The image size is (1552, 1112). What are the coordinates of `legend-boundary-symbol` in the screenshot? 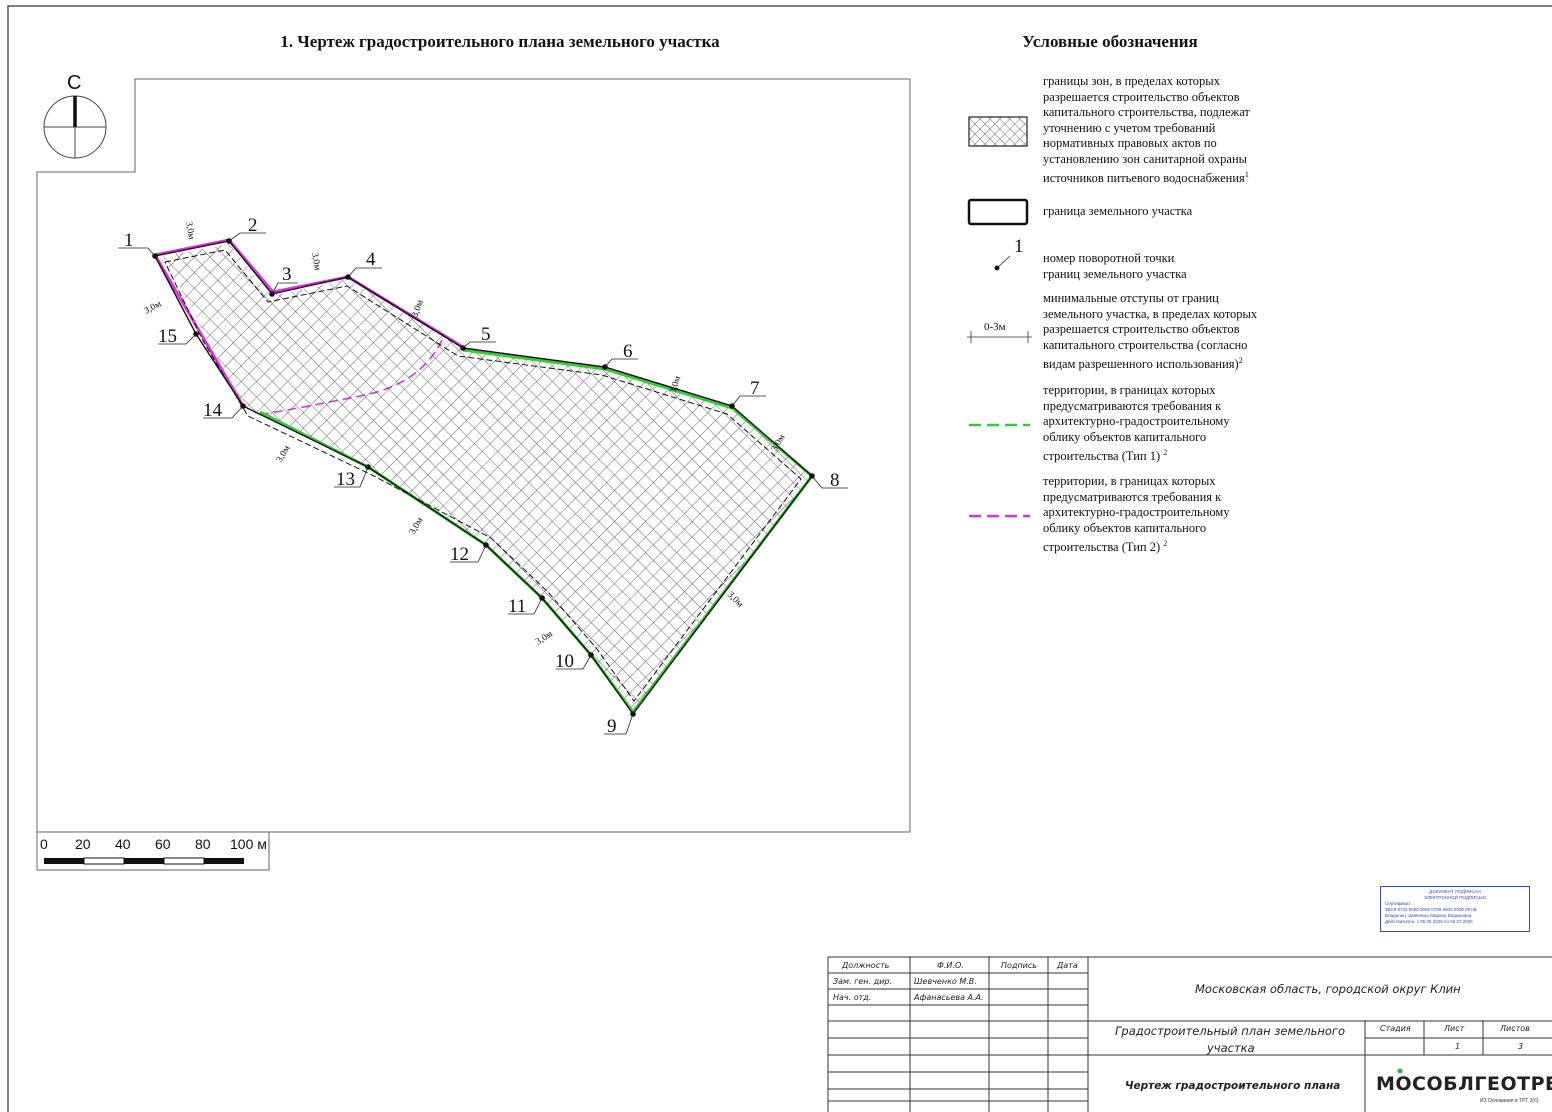 It's located at (998, 212).